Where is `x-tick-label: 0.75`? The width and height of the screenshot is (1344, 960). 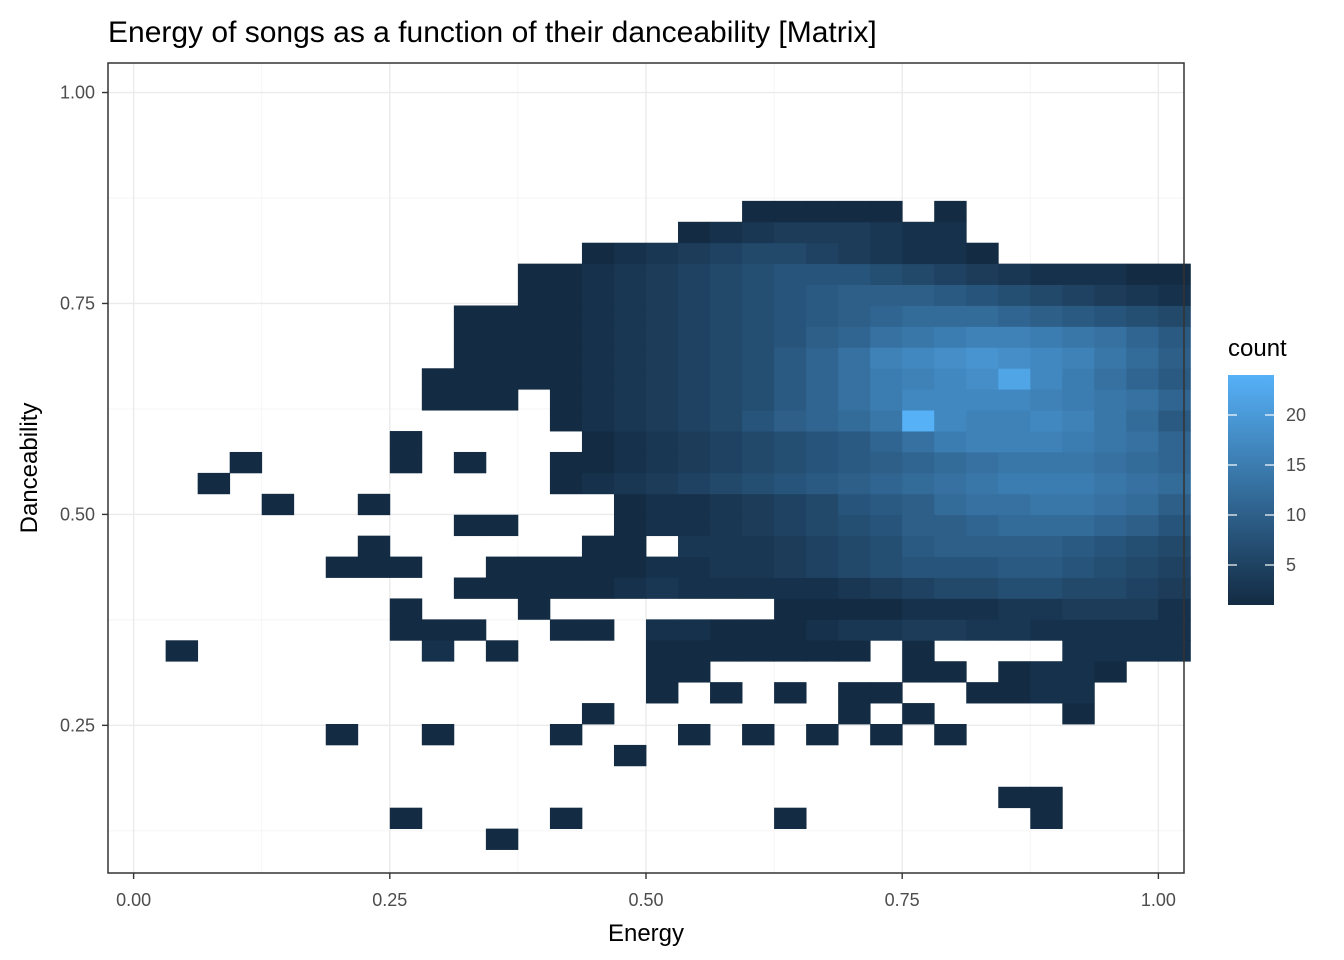
x-tick-label: 0.75 is located at coordinates (902, 900).